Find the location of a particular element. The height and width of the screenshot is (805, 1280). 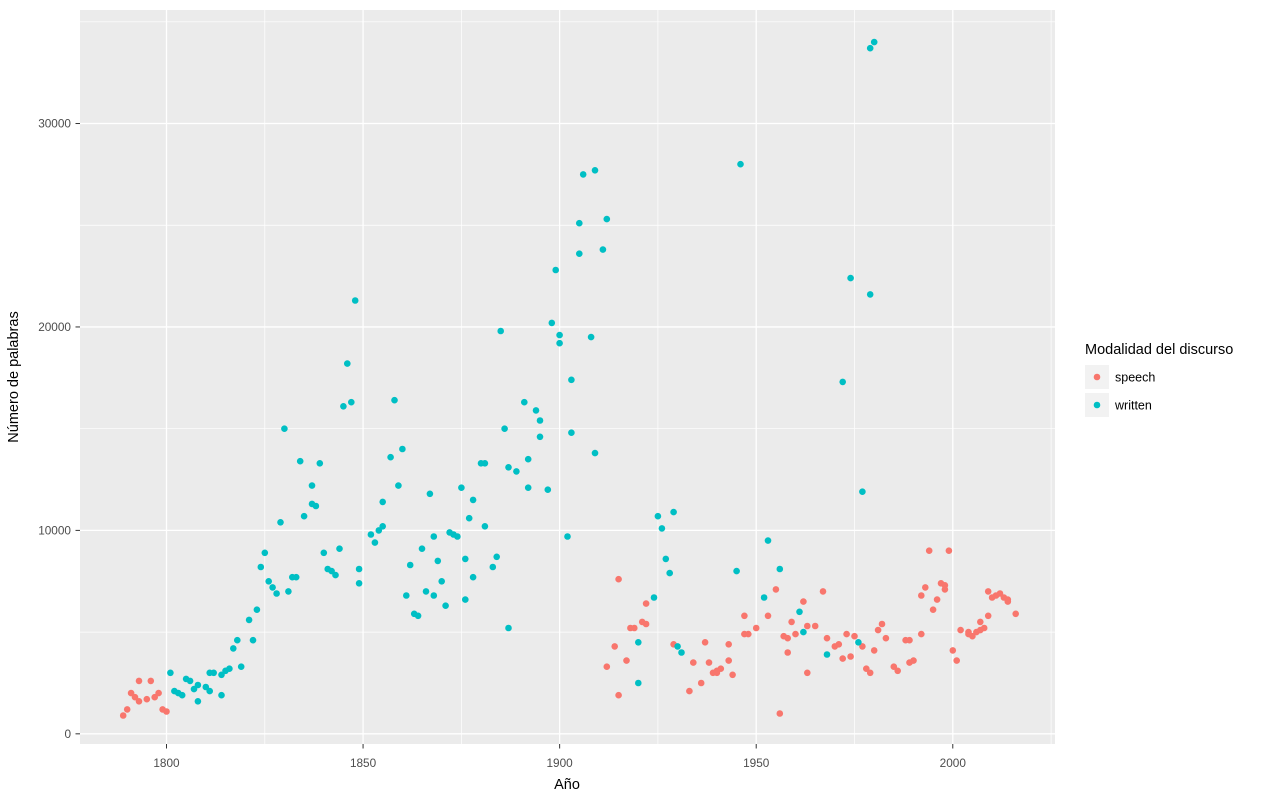

x-tick-label: 2000 is located at coordinates (953, 763).